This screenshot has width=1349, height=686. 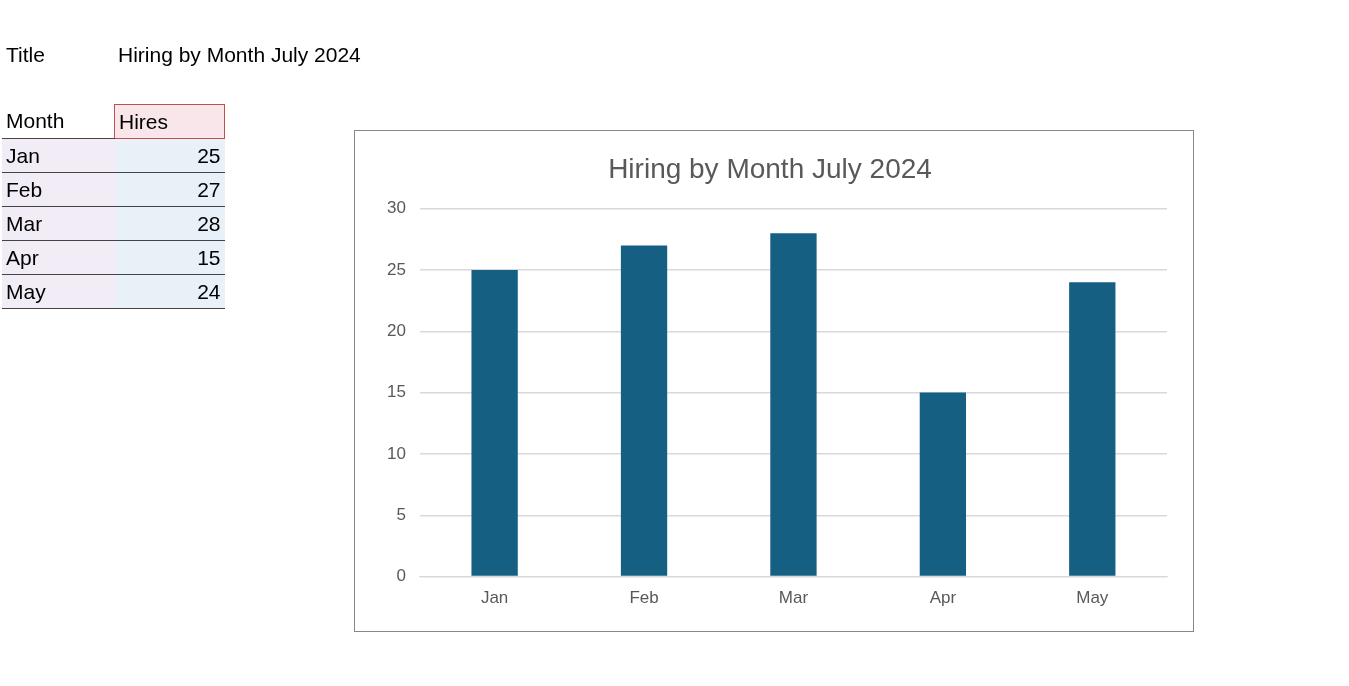 I want to click on y-tick-label: 15, so click(x=396, y=392).